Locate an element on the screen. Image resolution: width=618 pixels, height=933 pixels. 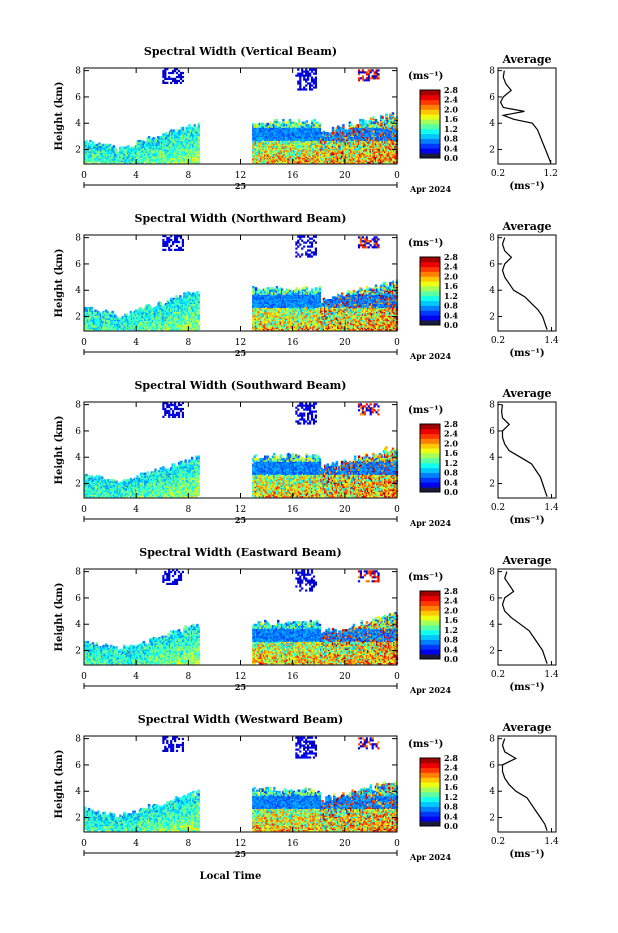
x-tick-label: 16 is located at coordinates (293, 176).